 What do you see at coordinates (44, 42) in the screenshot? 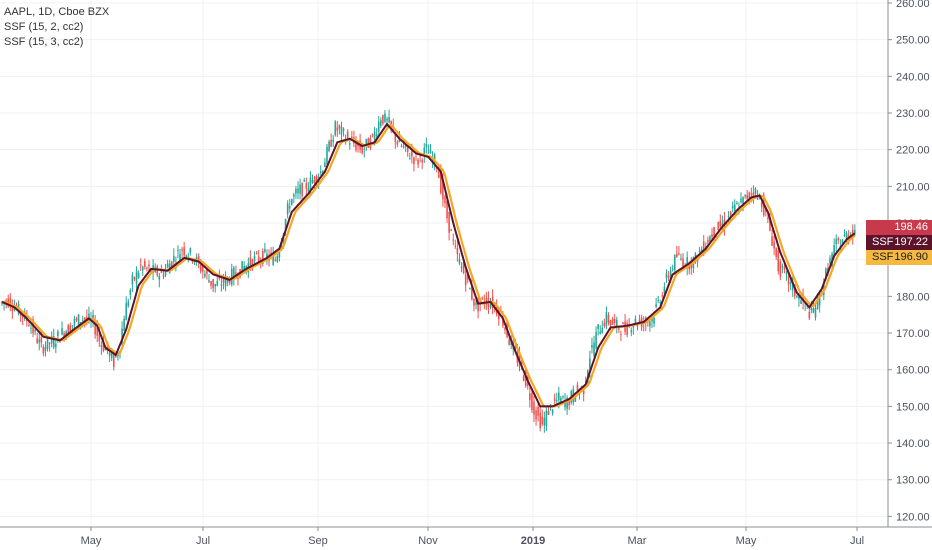
I see `legend-ssf-2: SSF (15, 3, cc2)` at bounding box center [44, 42].